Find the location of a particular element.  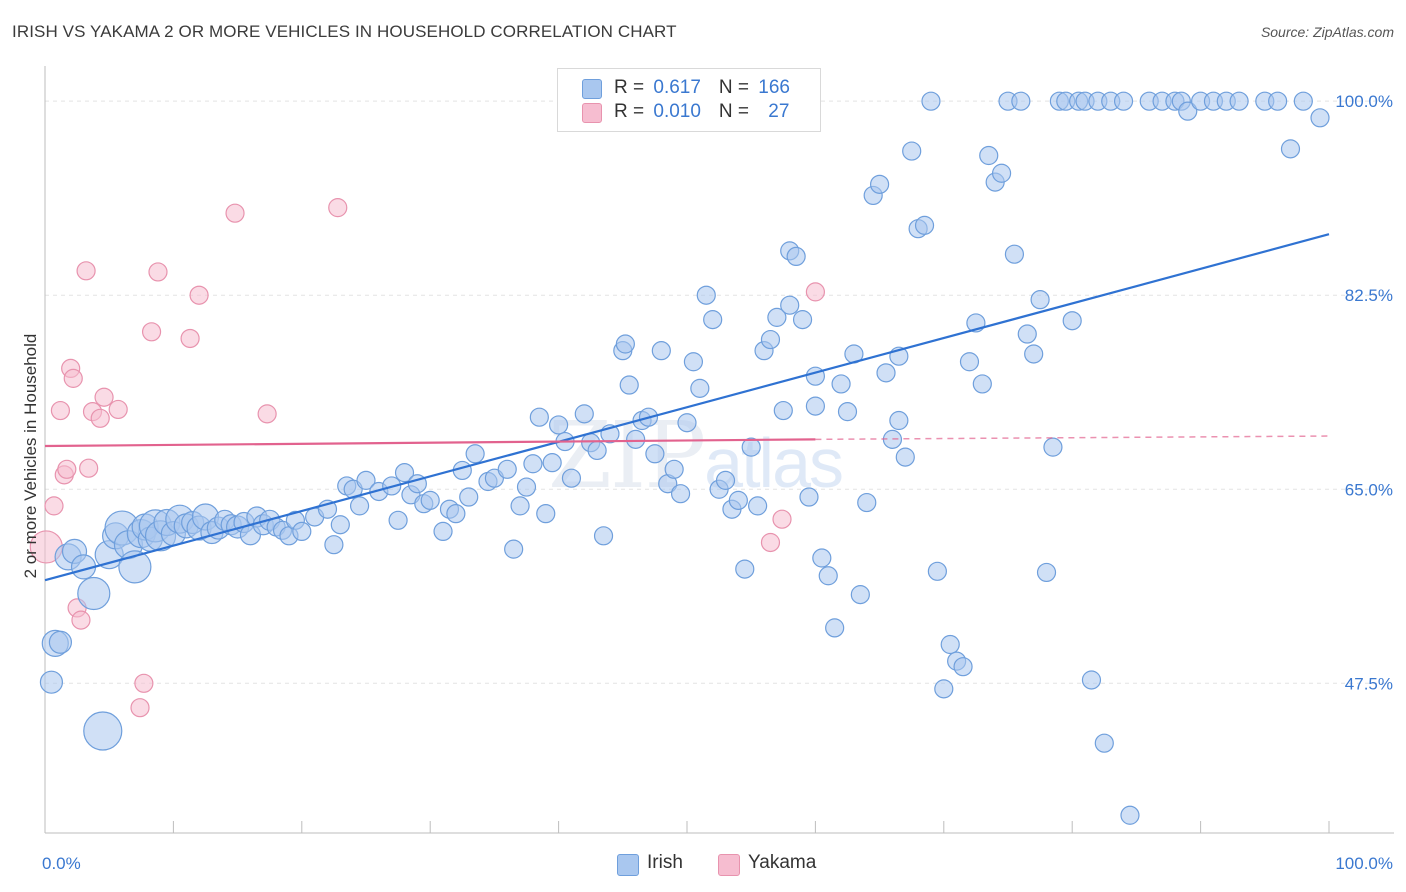

correlation-legend: R = 0.617 N = 166 R = 0.010 N = 27 is located at coordinates (689, 100).